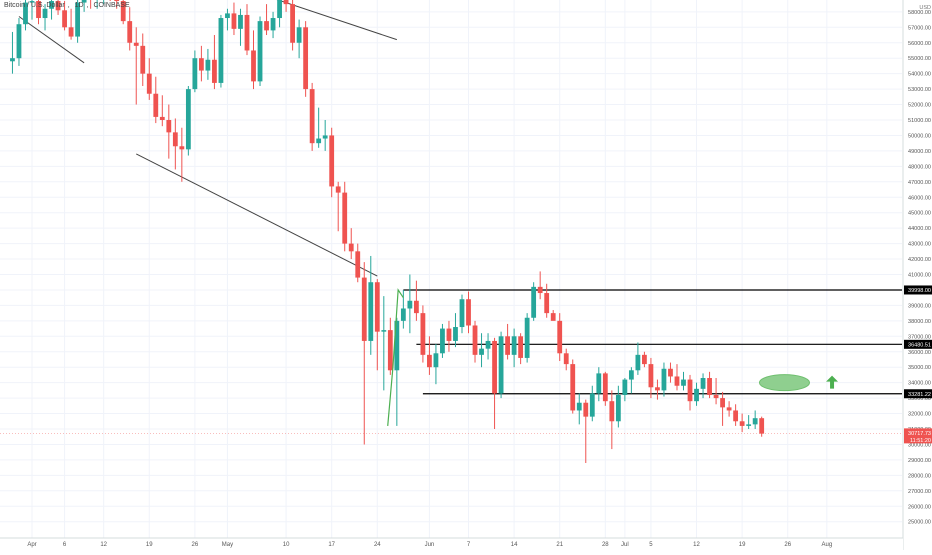  What do you see at coordinates (919, 523) in the screenshot?
I see `price-tick-label: 25000.00` at bounding box center [919, 523].